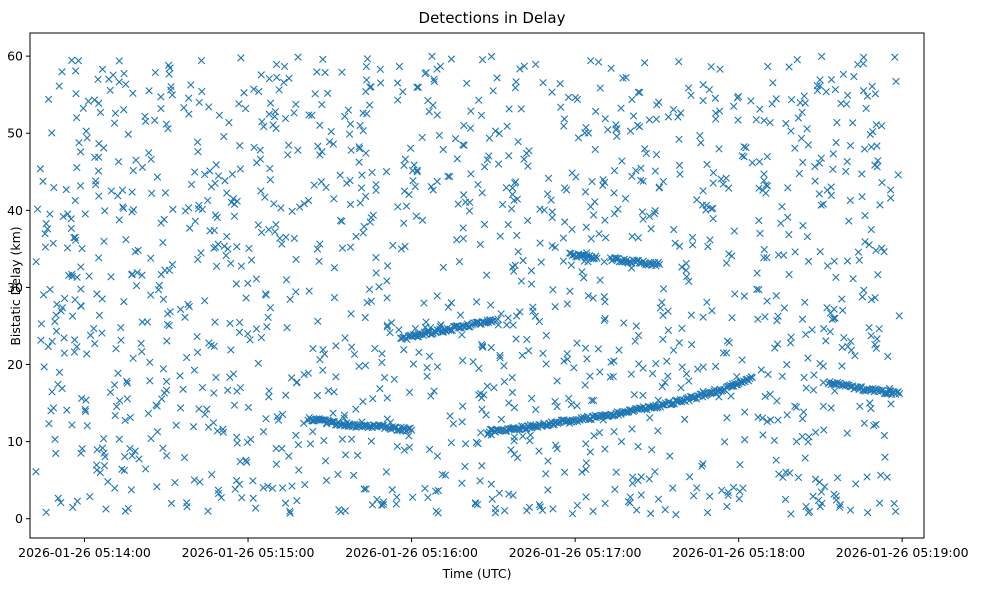  Describe the element at coordinates (689, 401) in the screenshot. I see `track-point` at that location.